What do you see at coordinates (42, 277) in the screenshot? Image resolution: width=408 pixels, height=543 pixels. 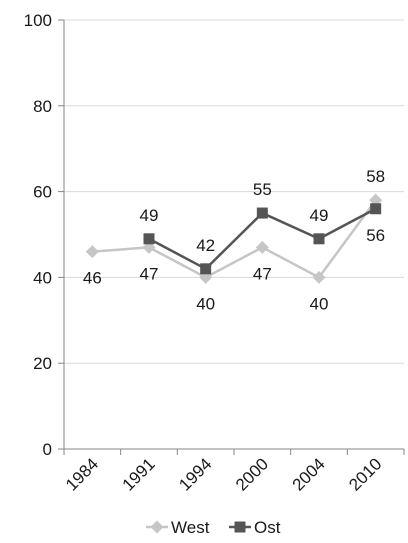 I see `y-tick-label: 40` at bounding box center [42, 277].